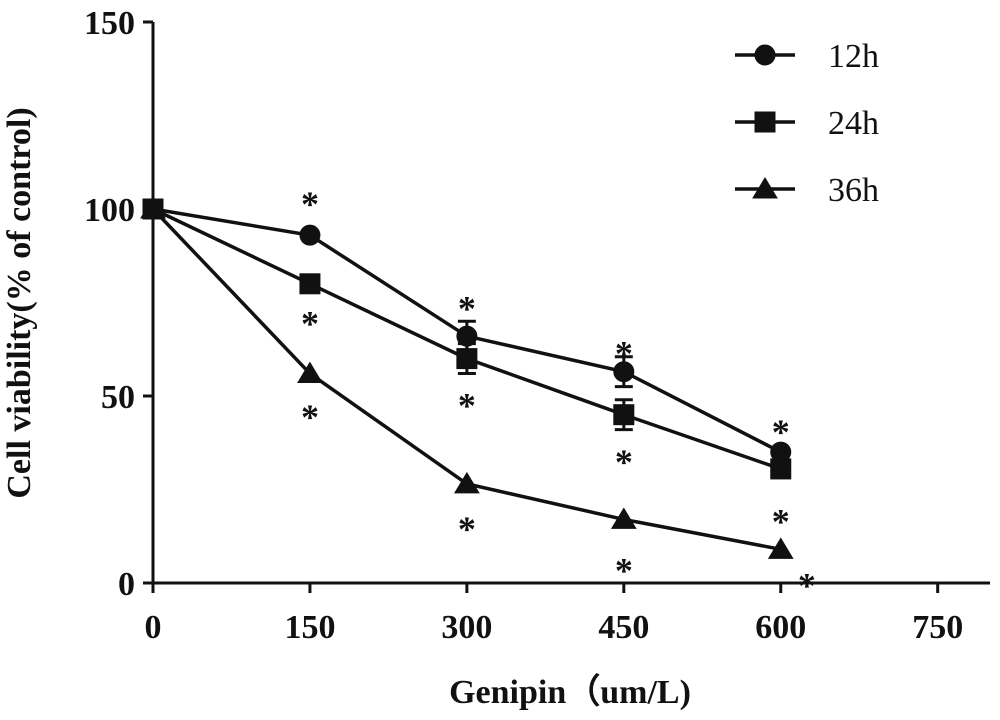  Describe the element at coordinates (765, 188) in the screenshot. I see `legend-marker-36h` at that location.